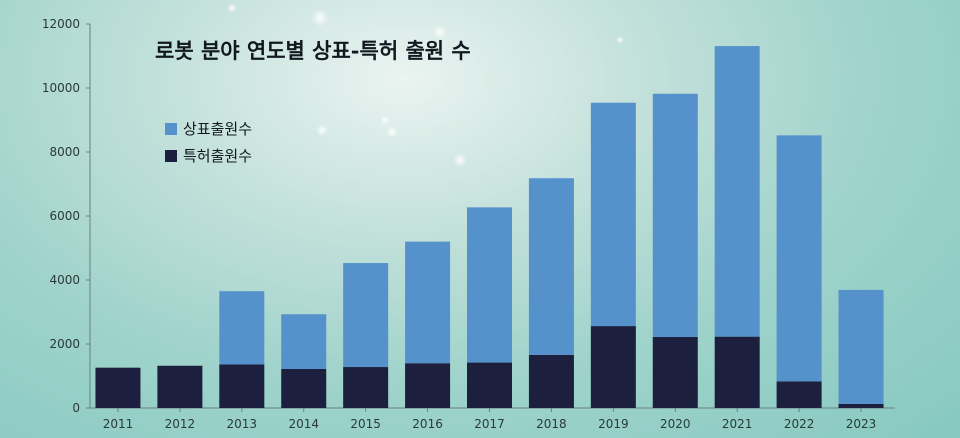  Describe the element at coordinates (118, 424) in the screenshot. I see `x-tick-label: 2011` at that location.